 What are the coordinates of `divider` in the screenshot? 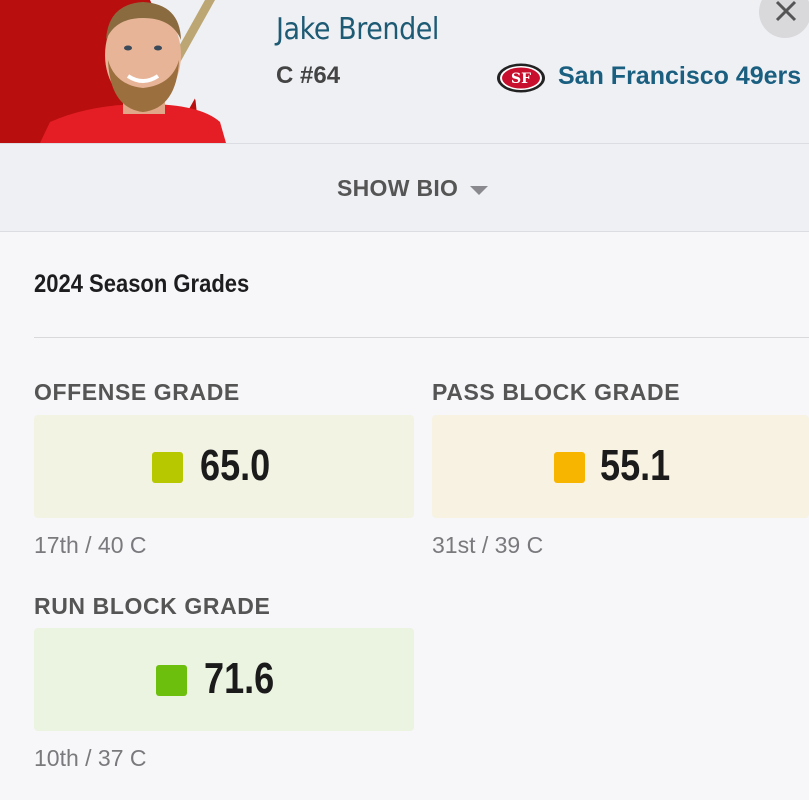 It's located at (421, 337).